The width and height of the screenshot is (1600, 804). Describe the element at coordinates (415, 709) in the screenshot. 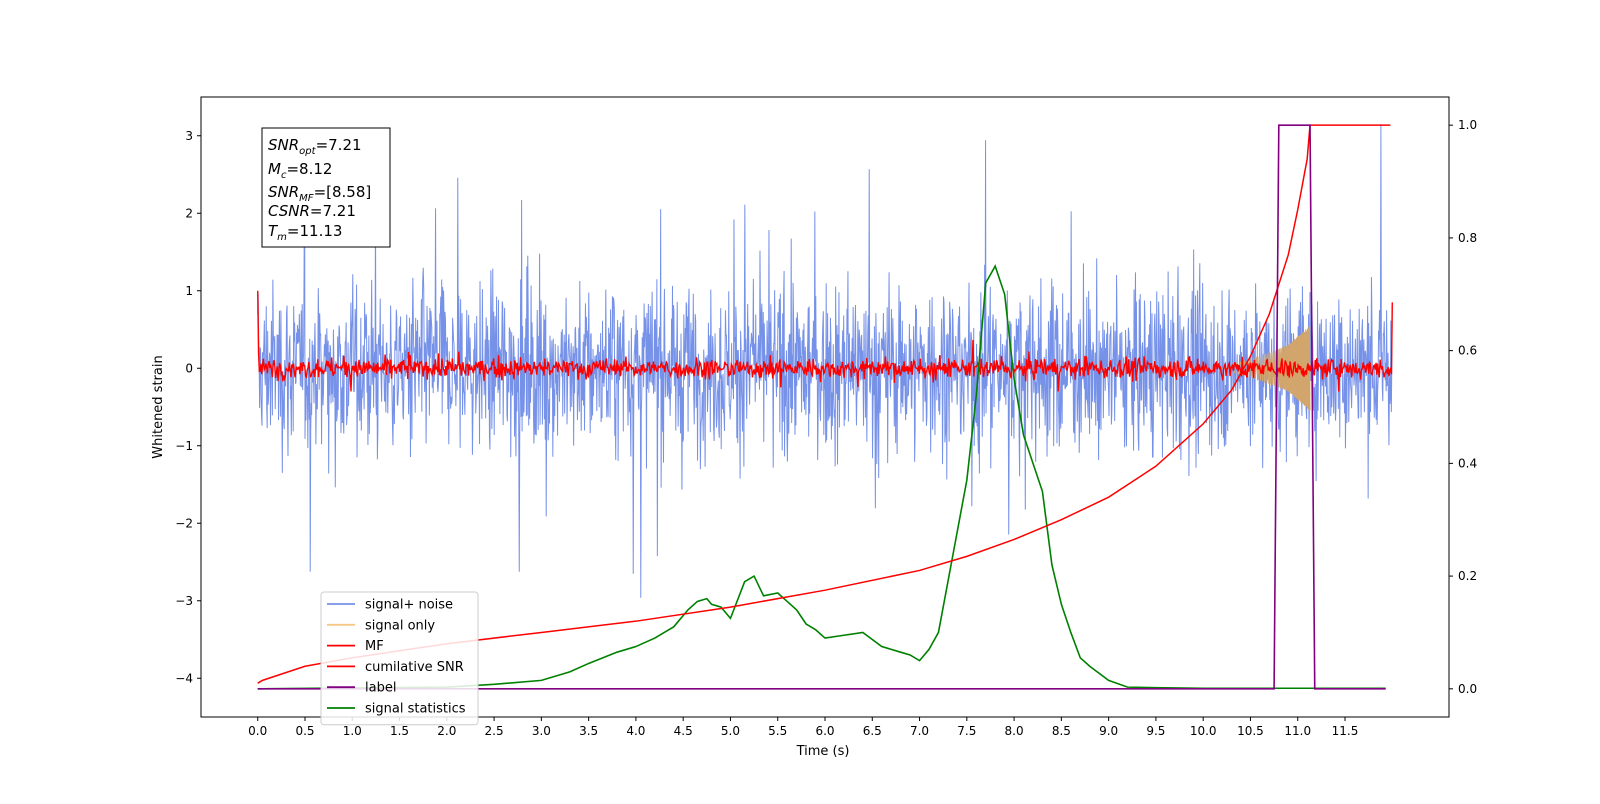

I see `legend-label: signal statistics` at that location.